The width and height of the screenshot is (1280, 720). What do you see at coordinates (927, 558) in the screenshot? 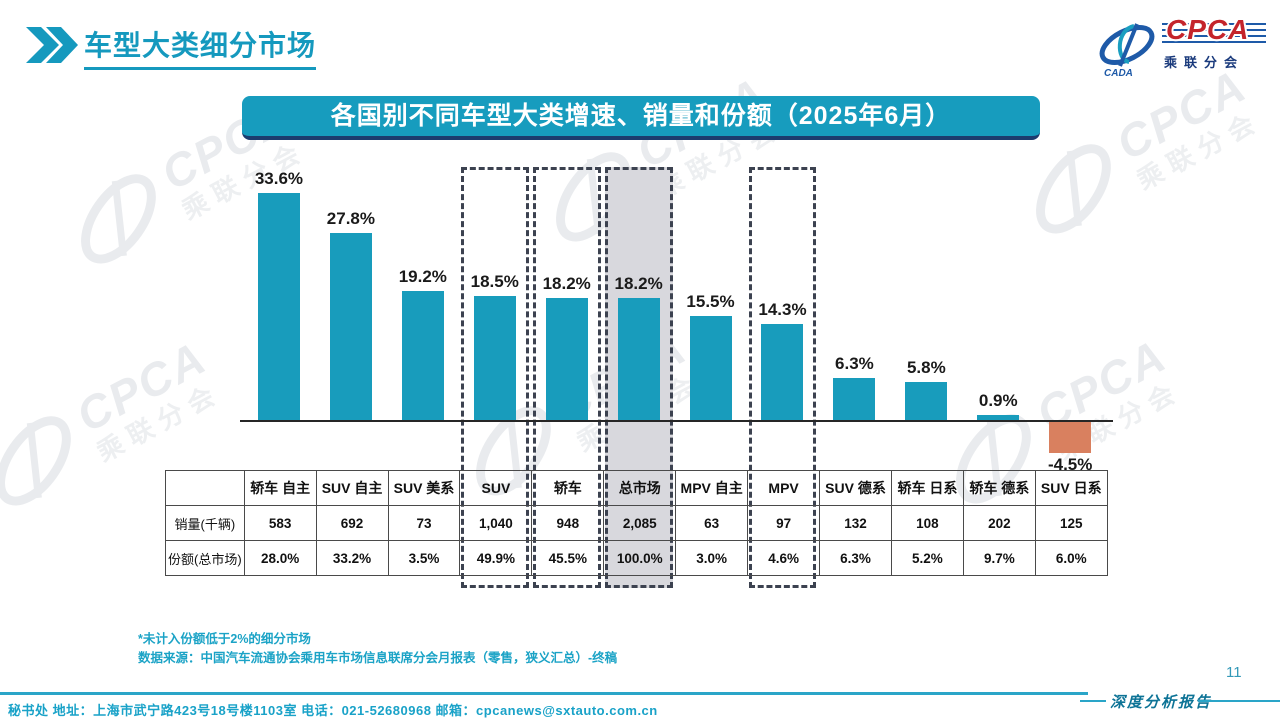
I see `table-cell: 5.2%` at bounding box center [927, 558].